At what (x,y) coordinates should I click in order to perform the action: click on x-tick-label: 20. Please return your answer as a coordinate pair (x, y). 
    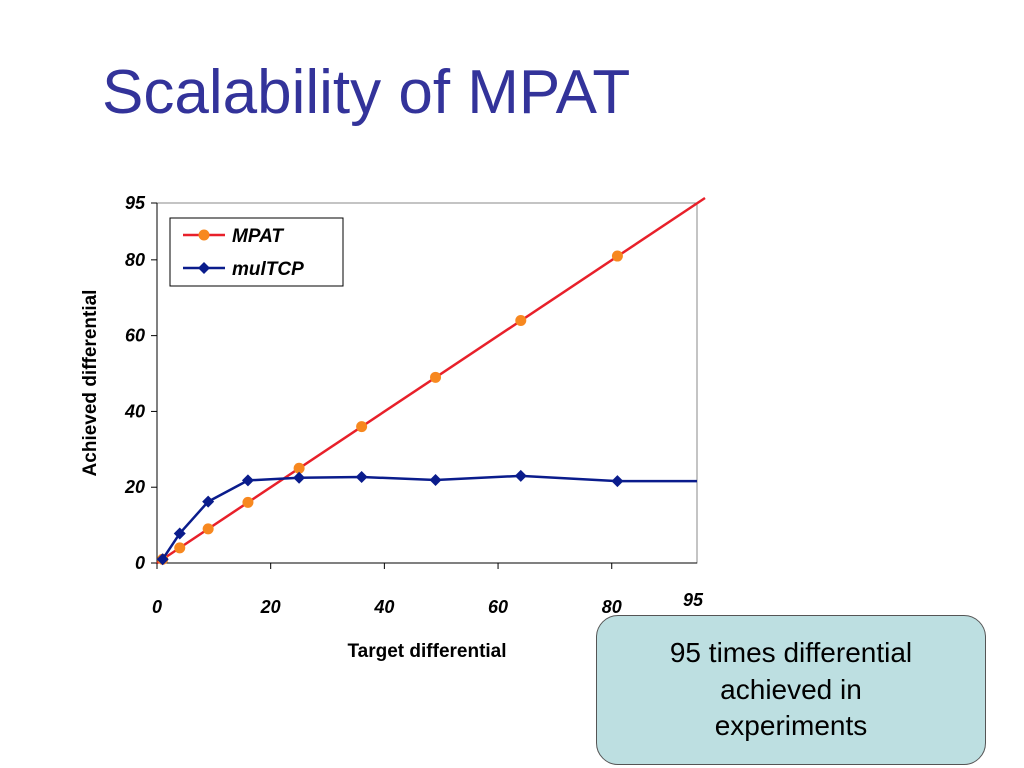
    Looking at the image, I should click on (270, 607).